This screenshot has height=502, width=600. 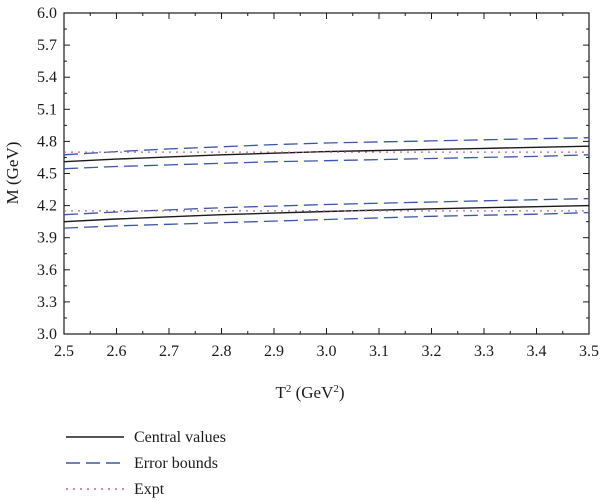 I want to click on x-tick-label: 2.6, so click(x=117, y=351).